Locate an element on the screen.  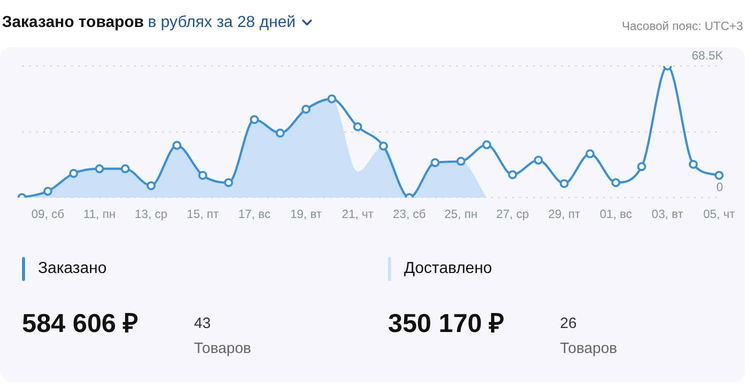
y-tick-label: 0 is located at coordinates (720, 187).